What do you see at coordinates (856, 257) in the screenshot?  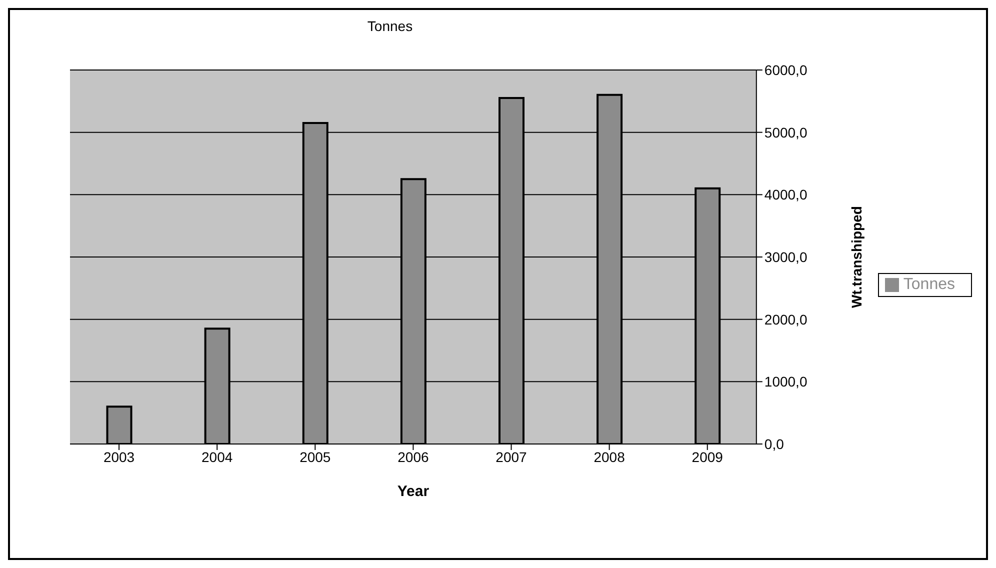 I see `y-axis-title: Wt.transhipped` at bounding box center [856, 257].